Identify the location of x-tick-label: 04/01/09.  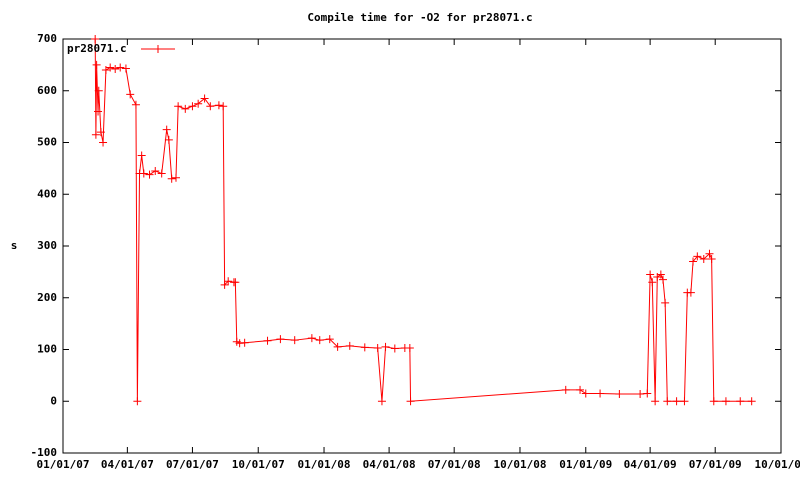
(650, 464).